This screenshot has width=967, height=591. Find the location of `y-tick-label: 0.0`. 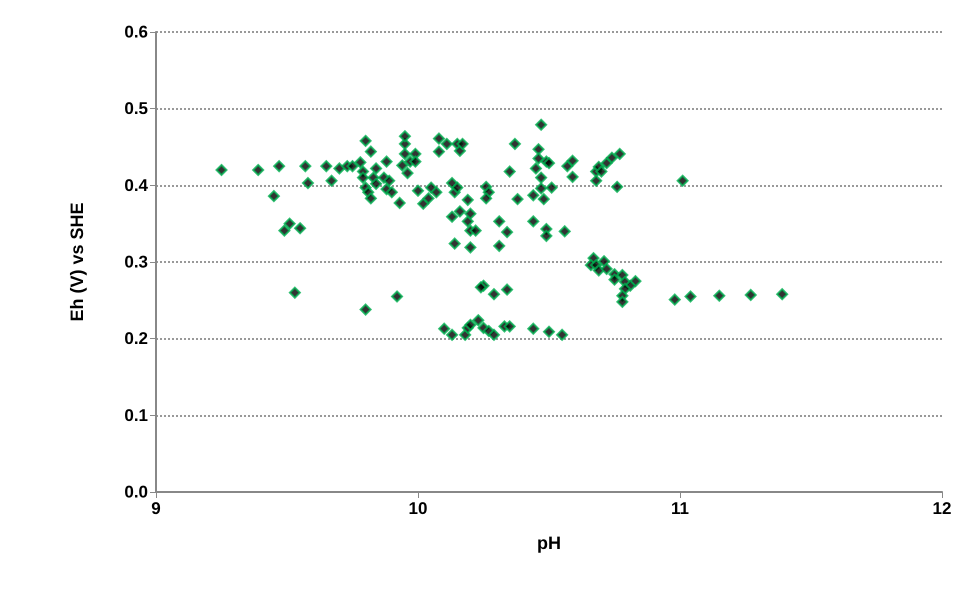

y-tick-label: 0.0 is located at coordinates (136, 492).